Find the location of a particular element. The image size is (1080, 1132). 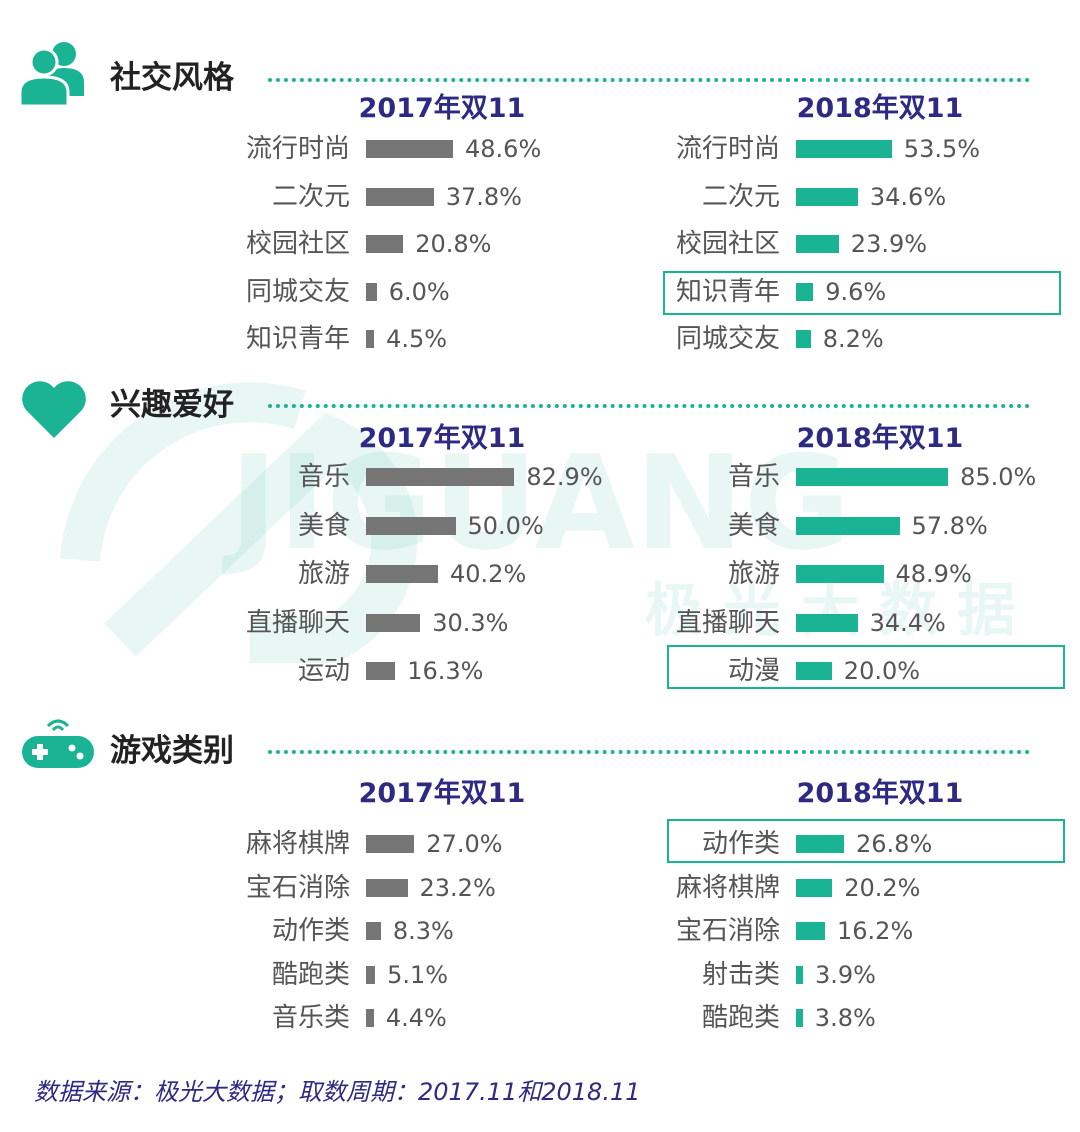

value-label: 37.8% is located at coordinates (483, 196).